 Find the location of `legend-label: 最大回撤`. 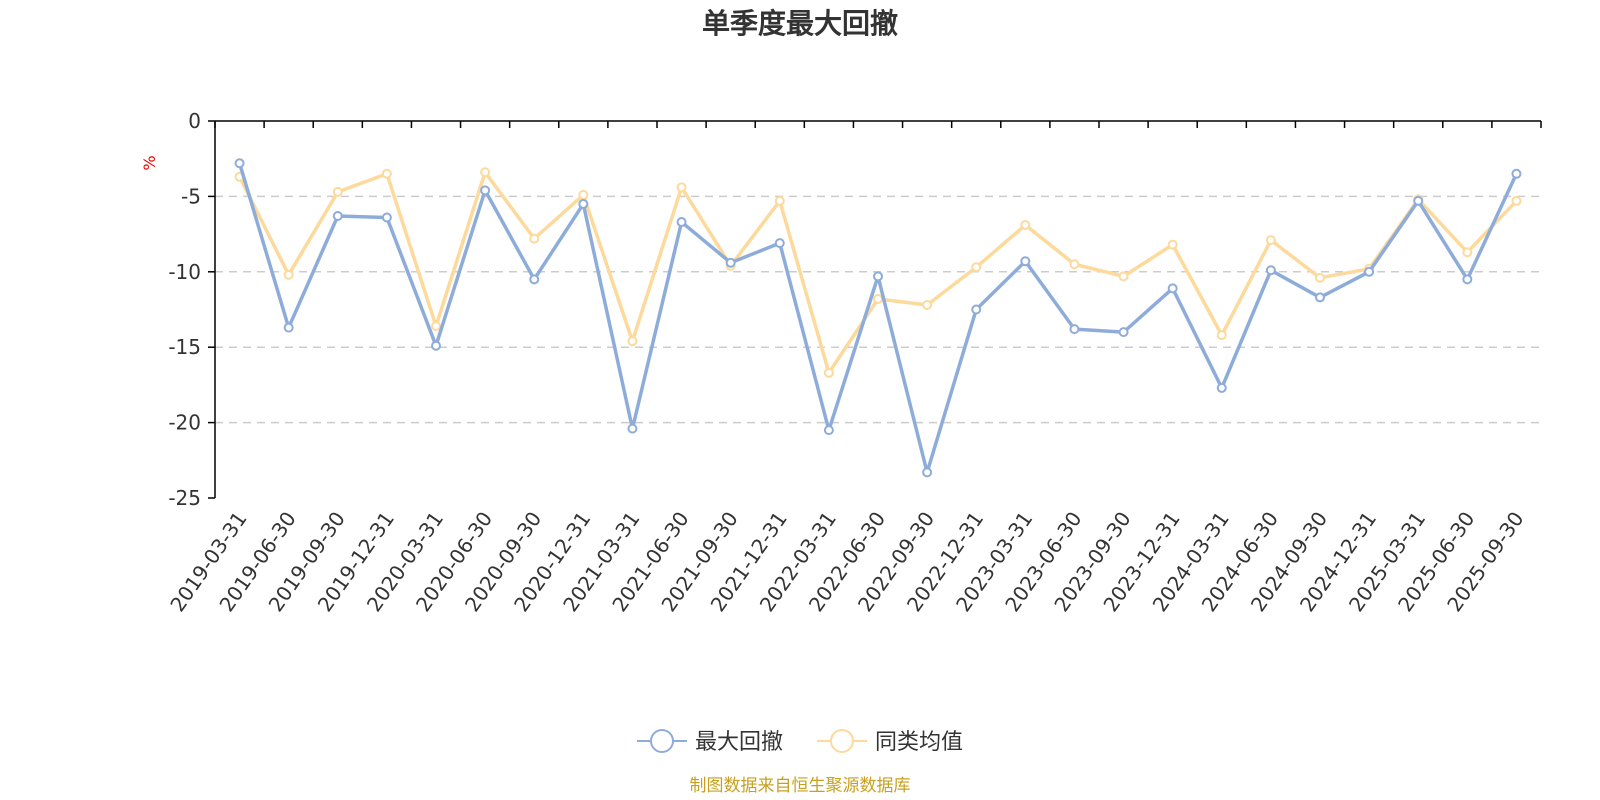

legend-label: 最大回撤 is located at coordinates (739, 742).